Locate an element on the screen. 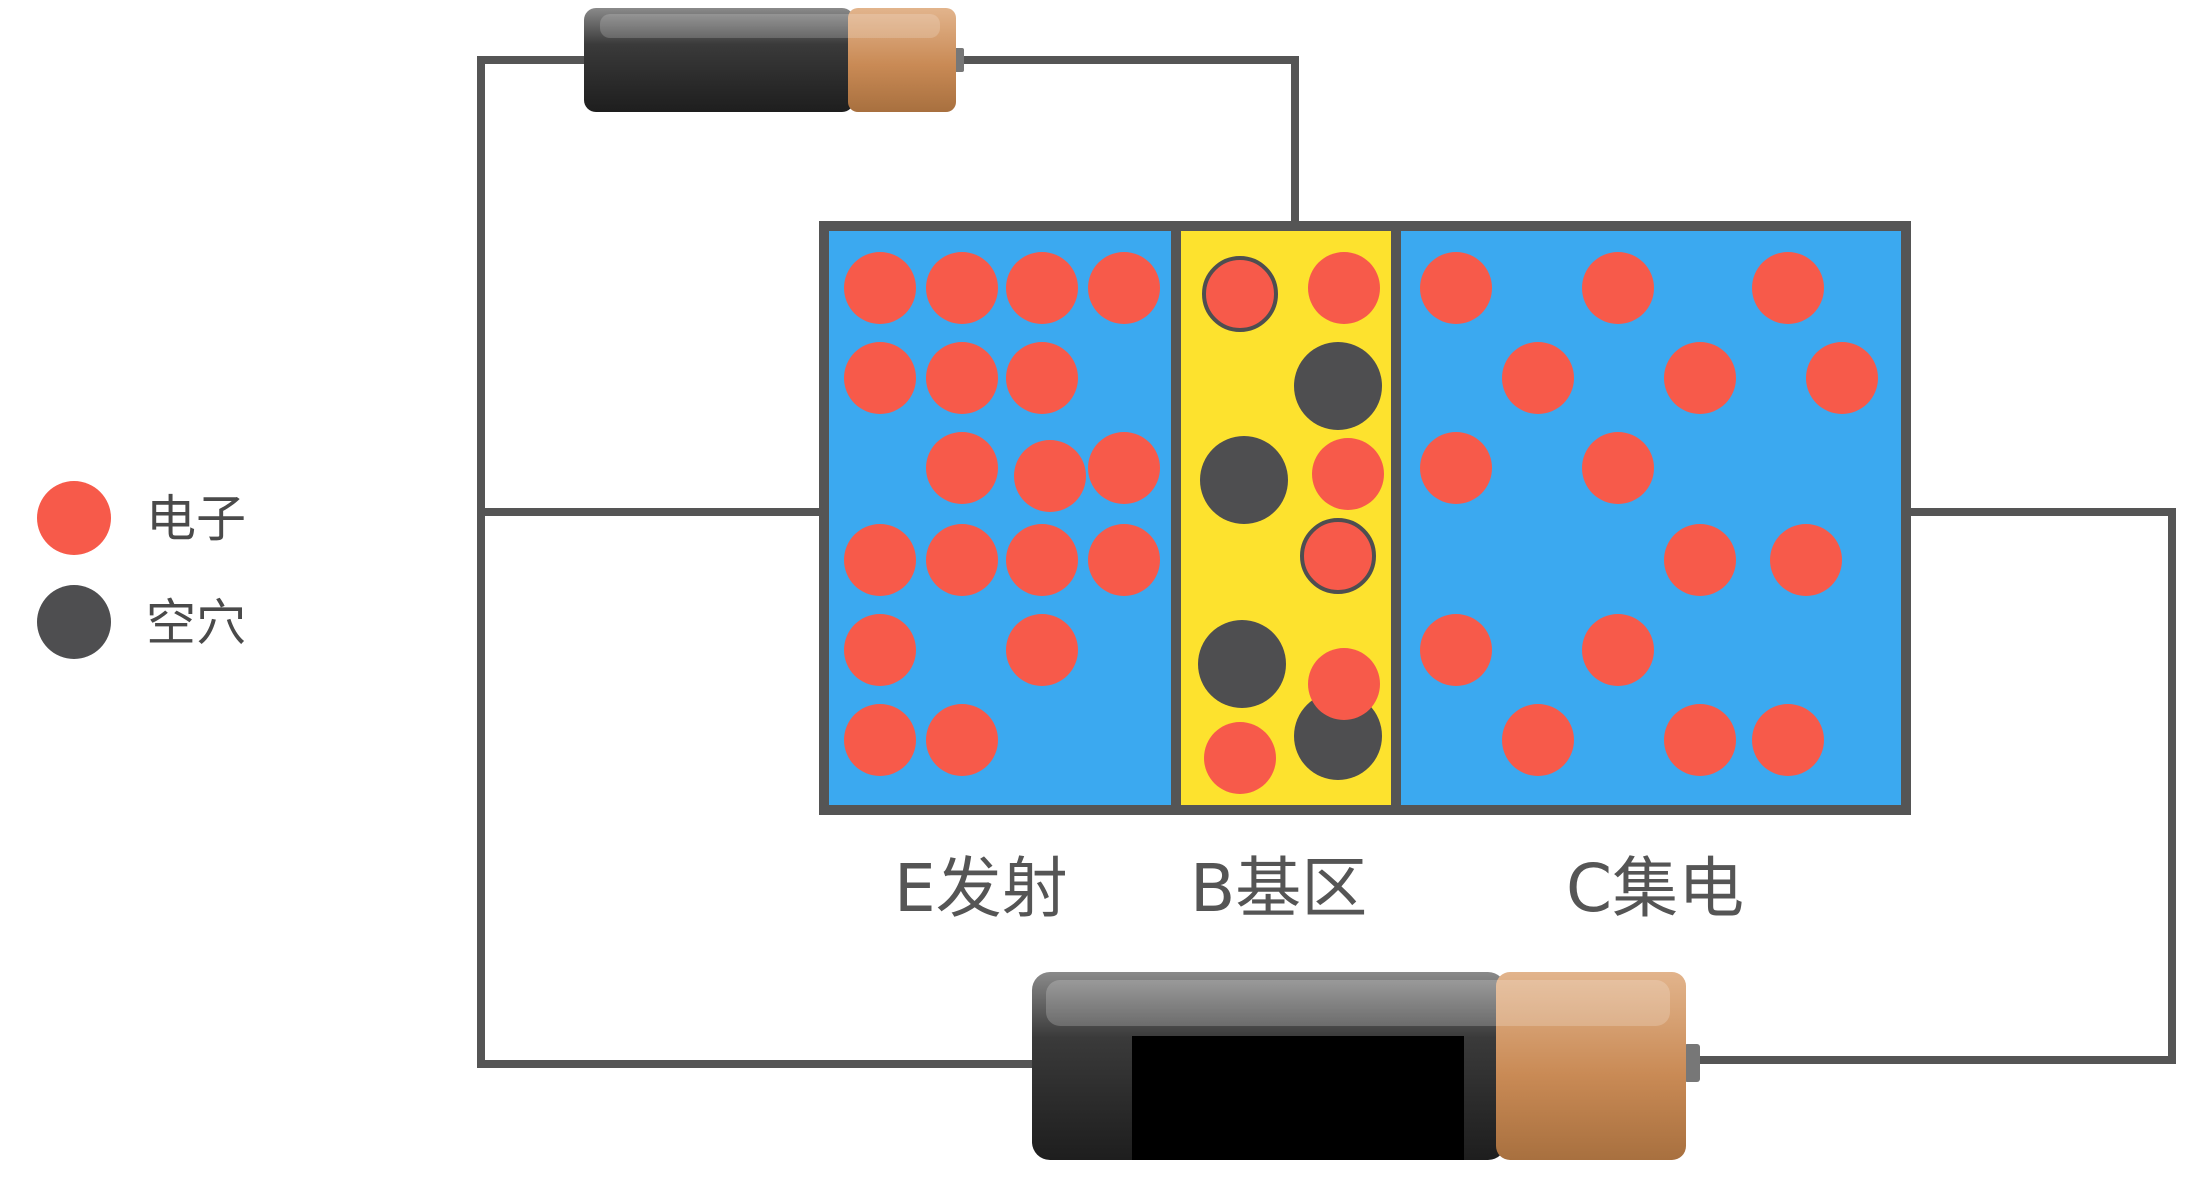 The height and width of the screenshot is (1178, 2192). large-battery-label-block is located at coordinates (1298, 1098).